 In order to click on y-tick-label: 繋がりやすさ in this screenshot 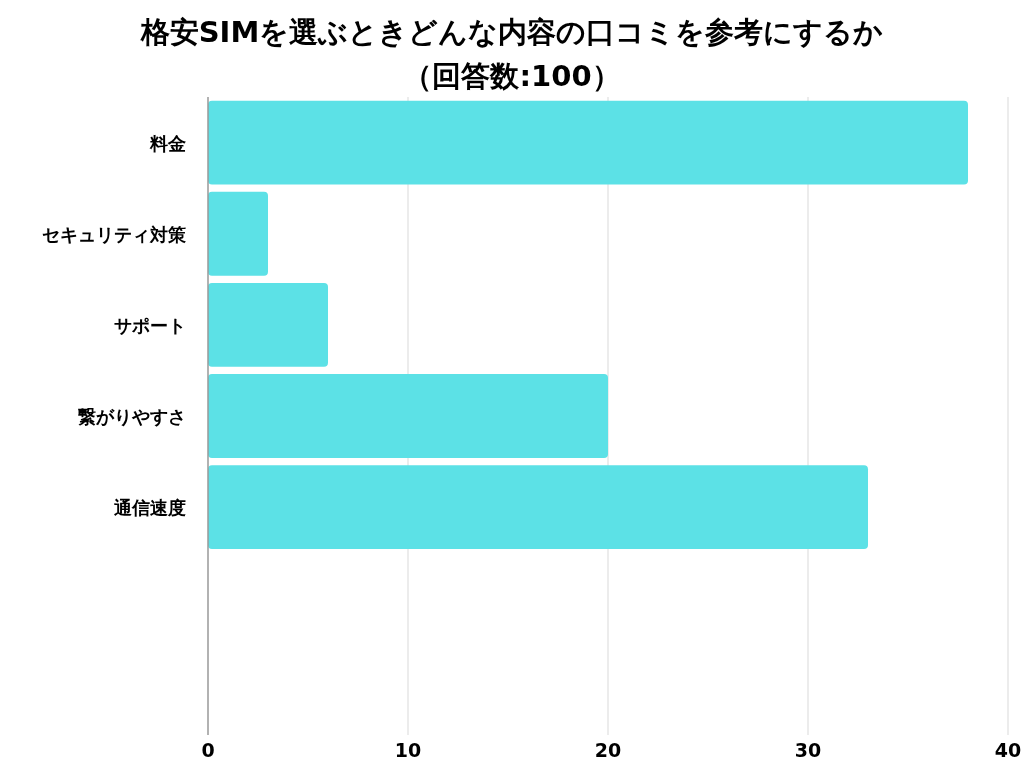, I will do `click(132, 416)`.